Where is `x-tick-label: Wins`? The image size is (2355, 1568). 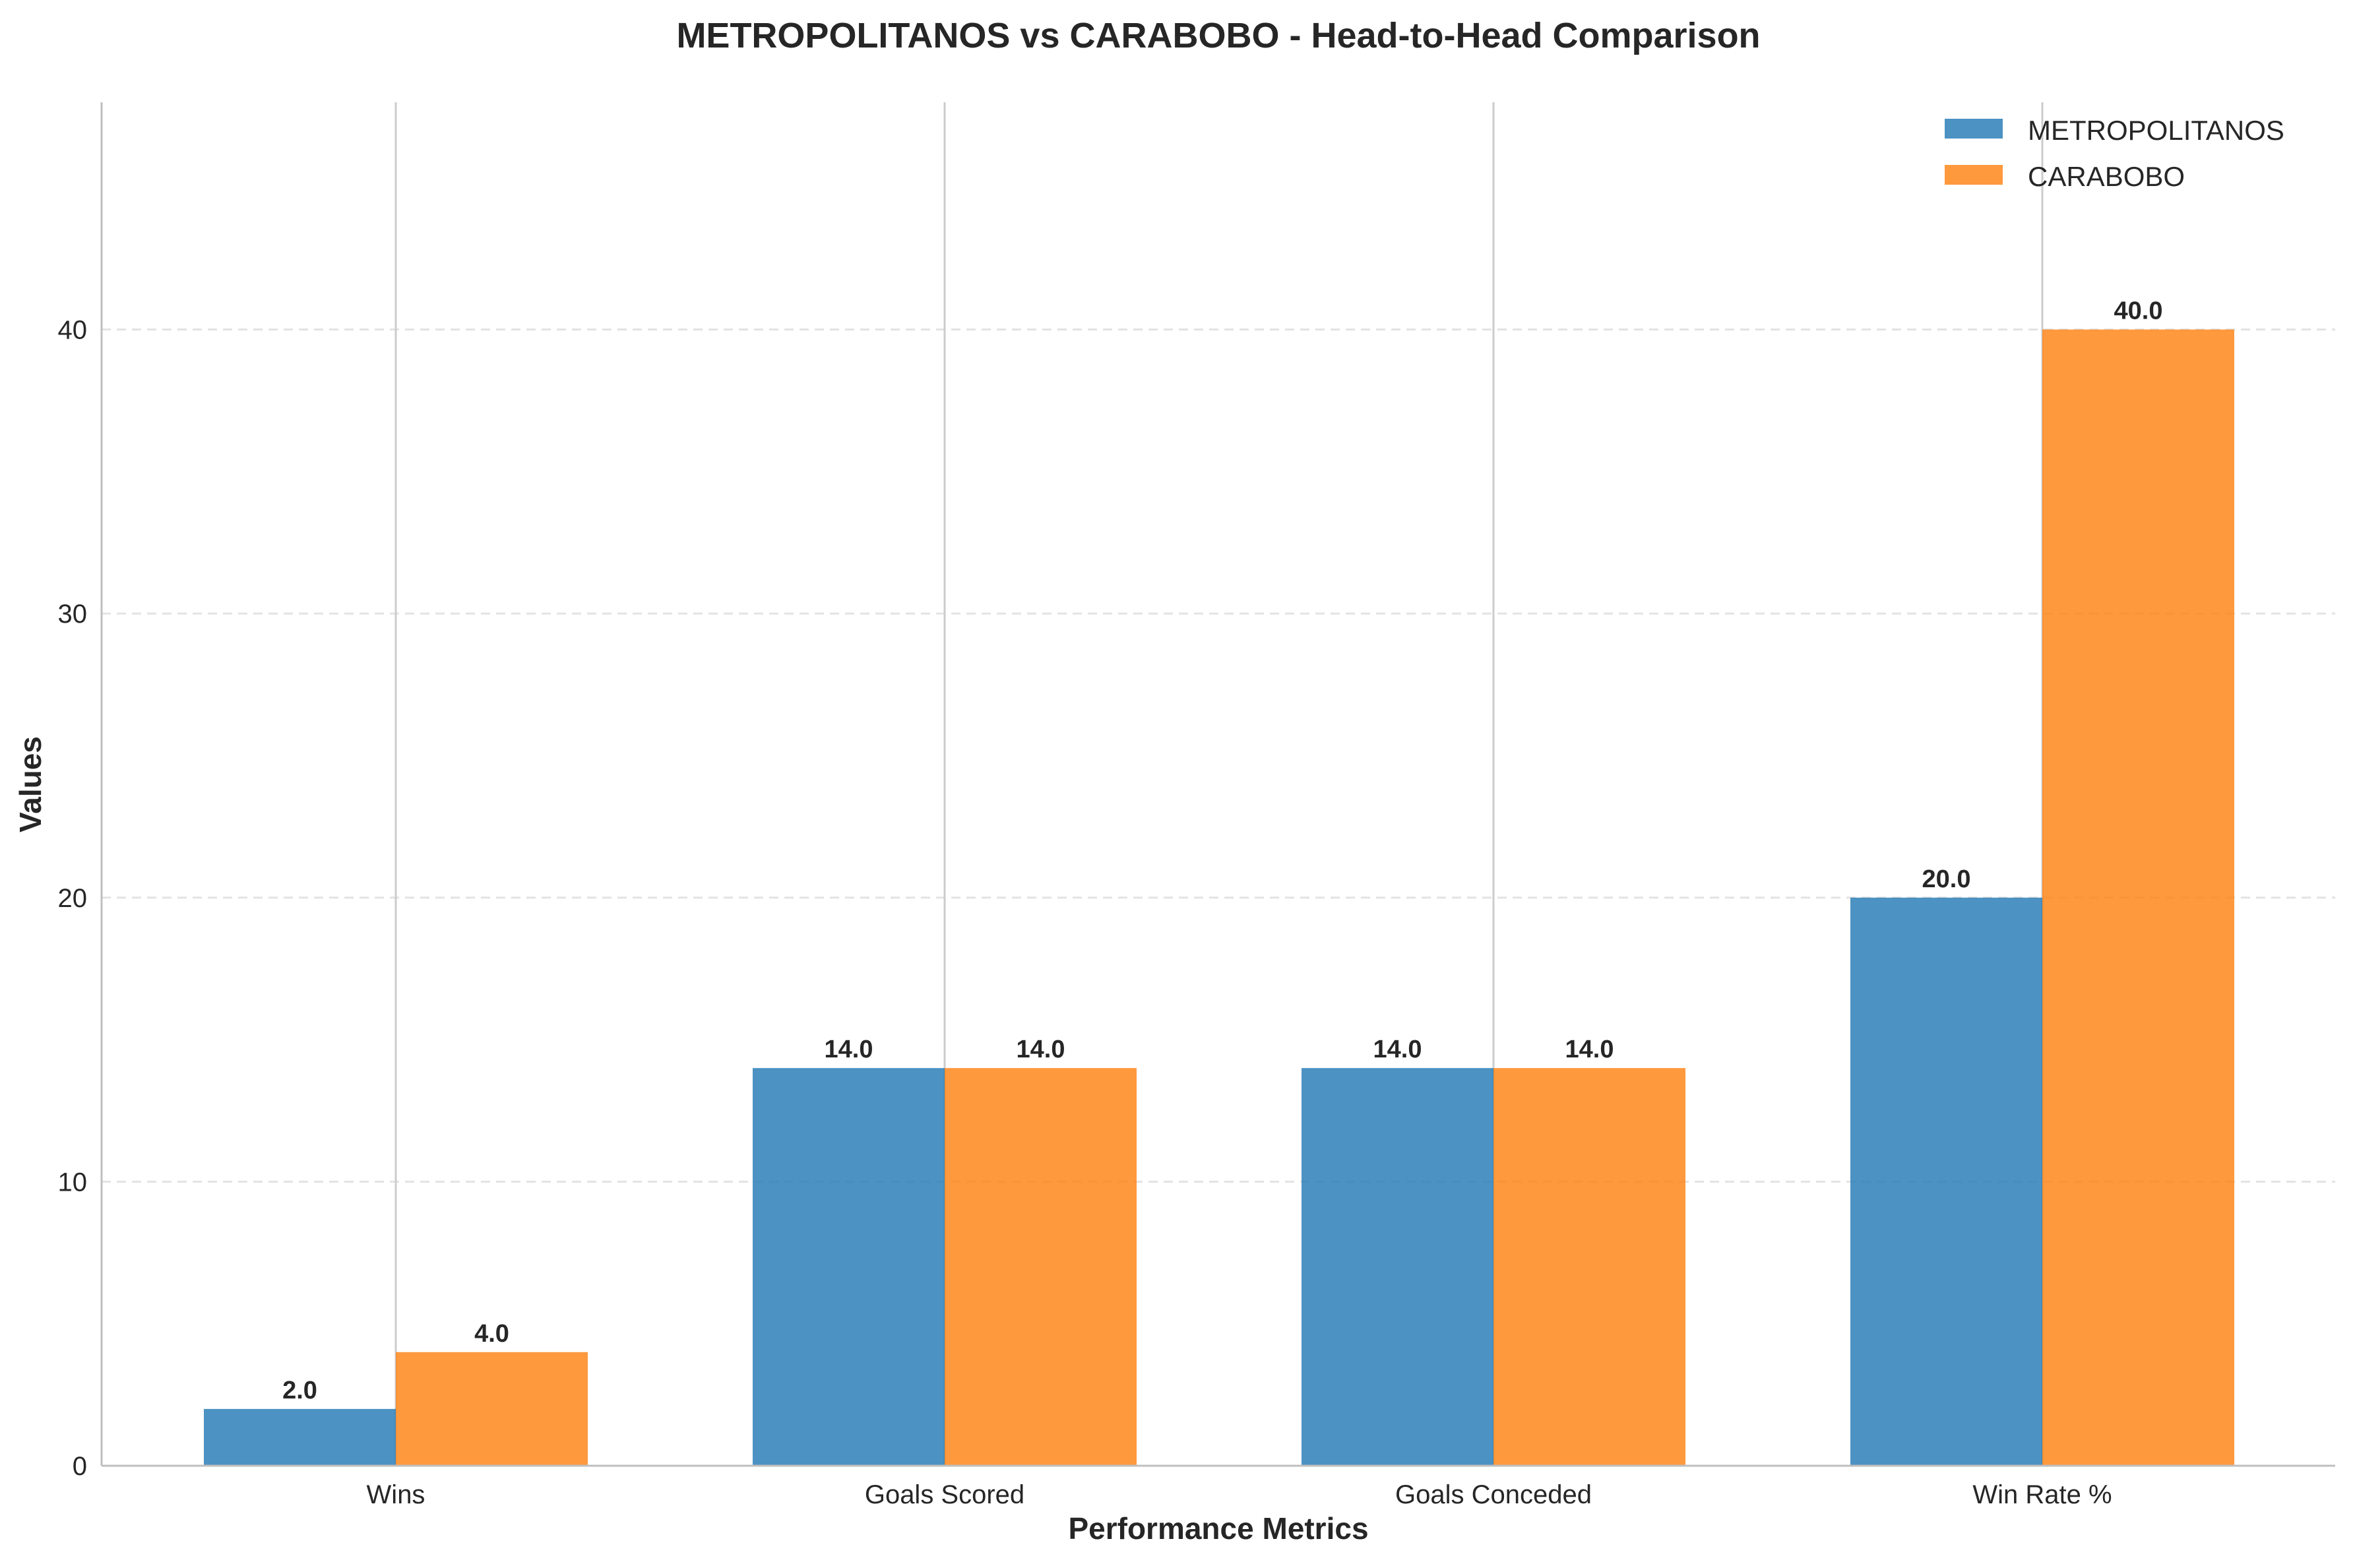
x-tick-label: Wins is located at coordinates (396, 1494).